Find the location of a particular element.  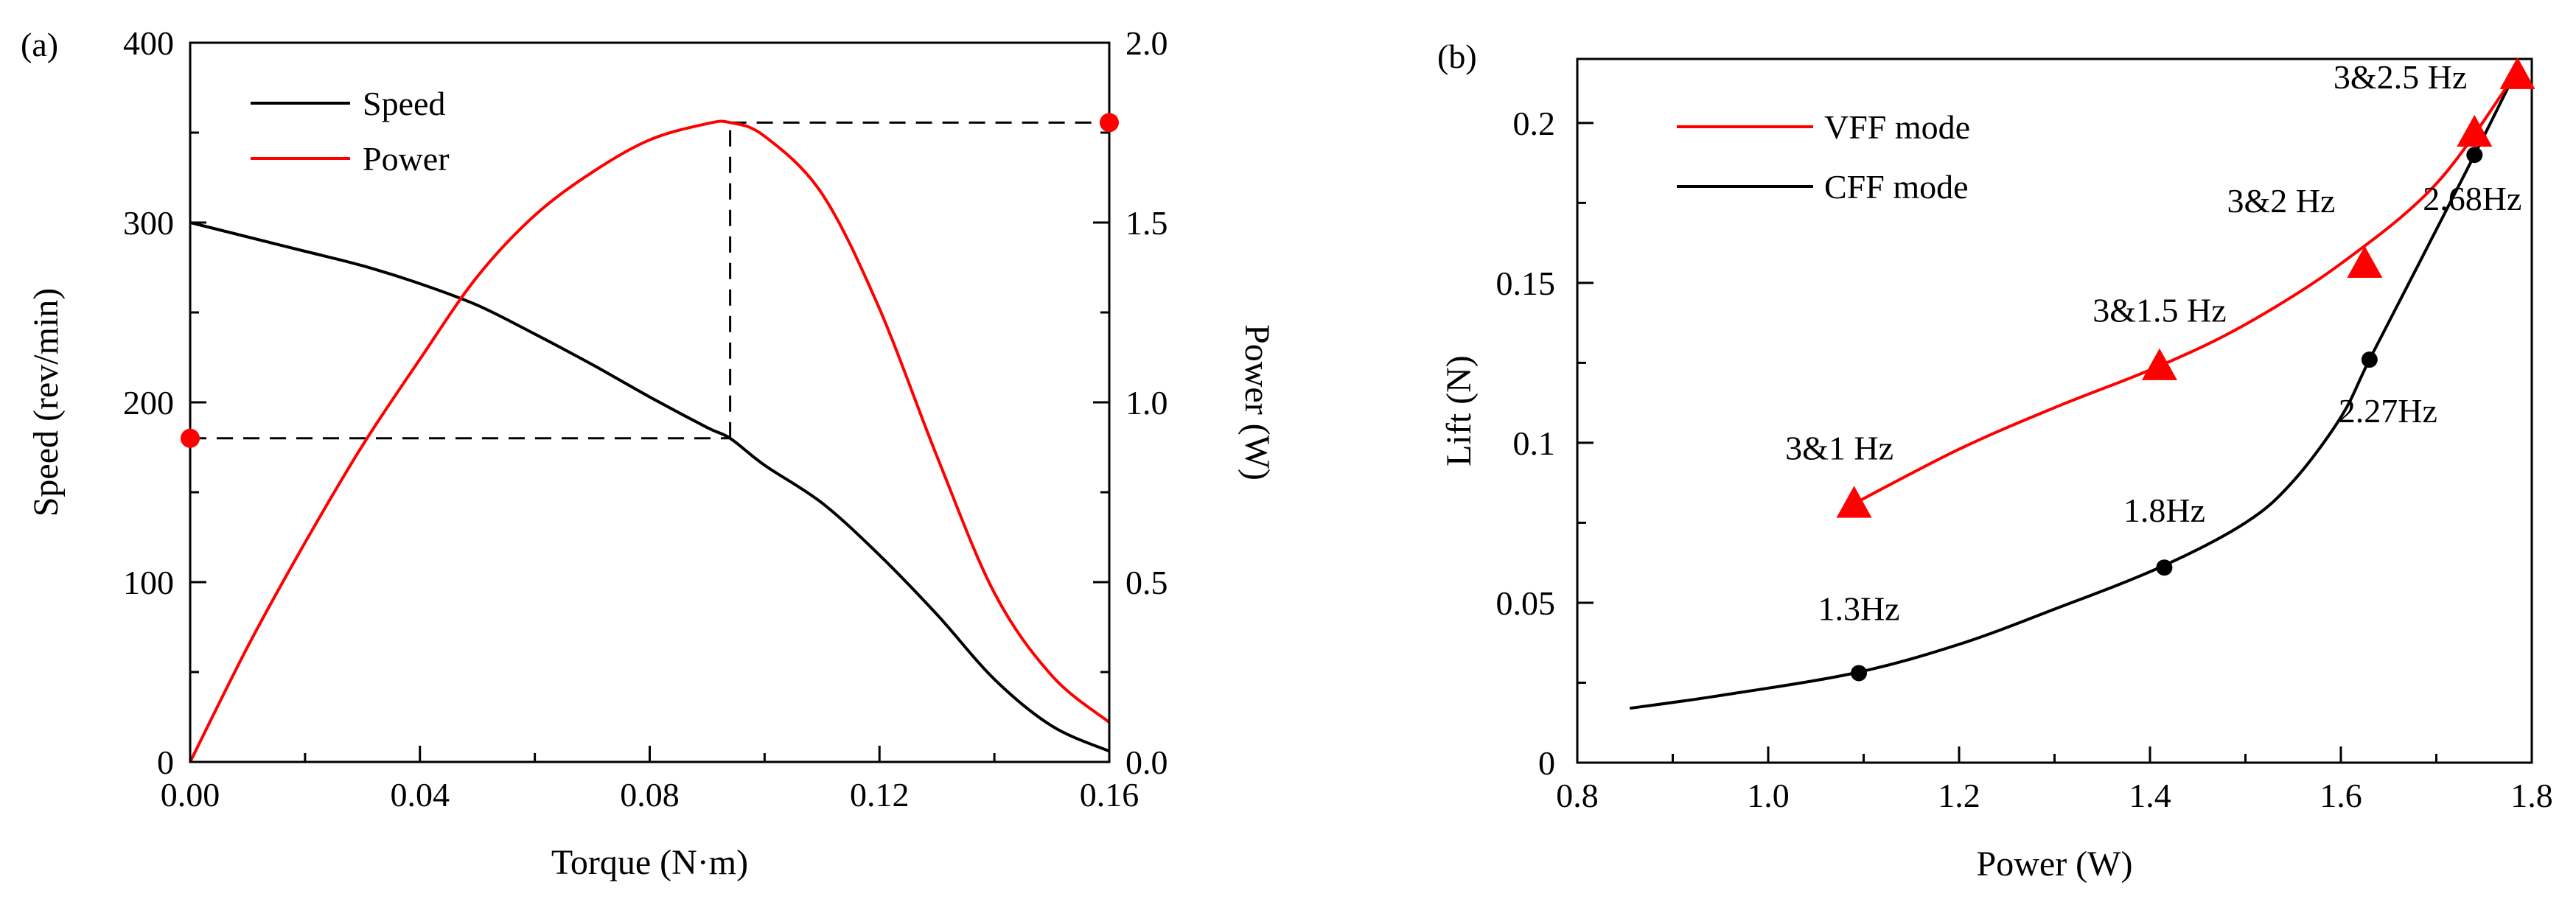

vff-line is located at coordinates (2183, 291).